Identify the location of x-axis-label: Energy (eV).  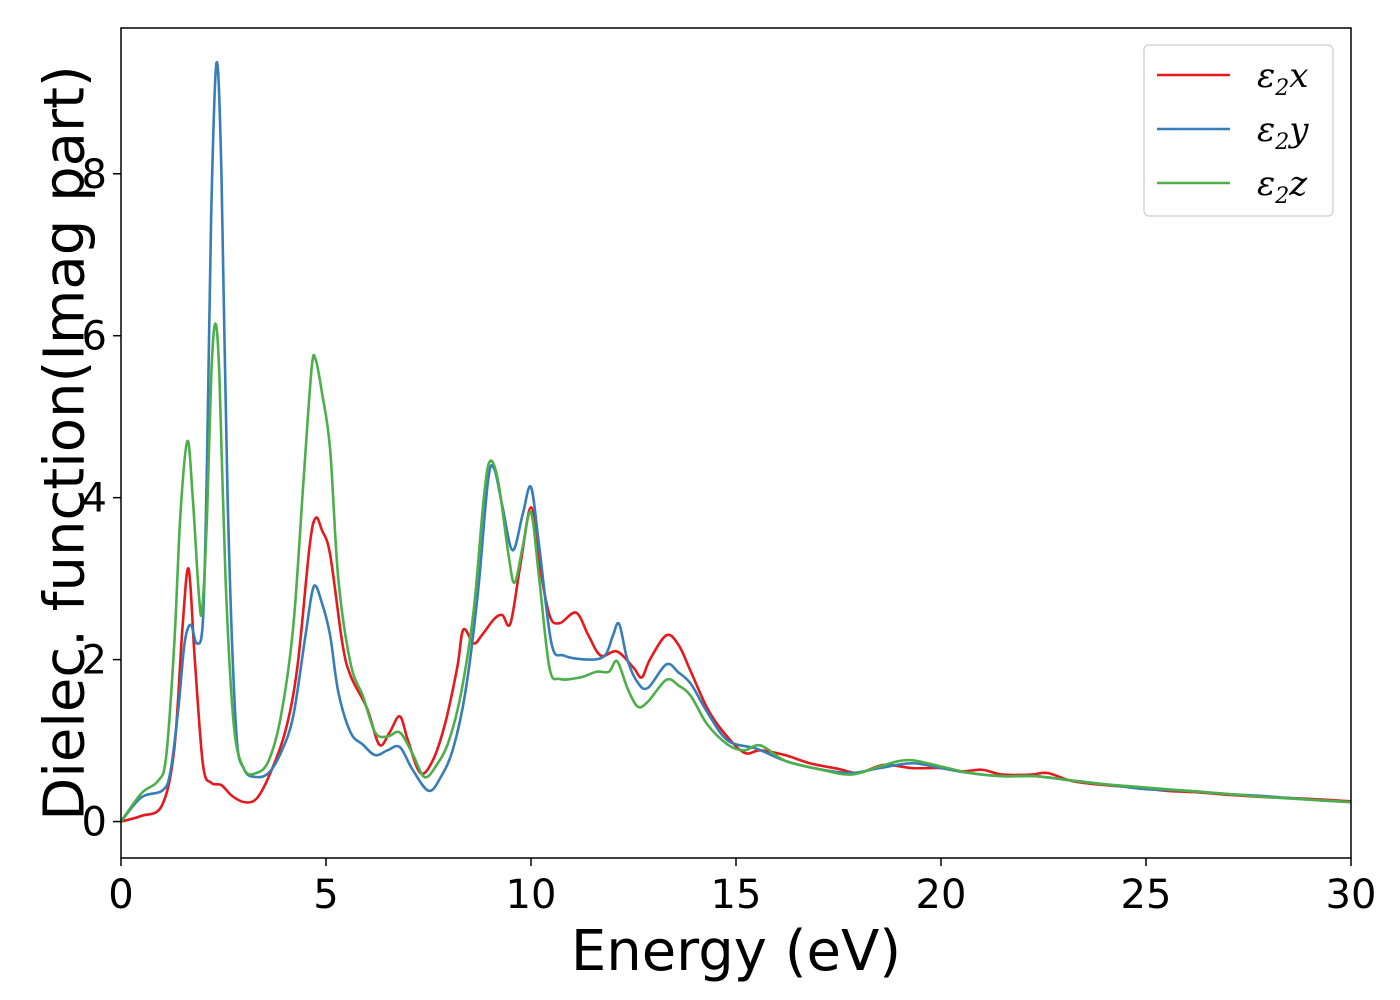
(736, 951).